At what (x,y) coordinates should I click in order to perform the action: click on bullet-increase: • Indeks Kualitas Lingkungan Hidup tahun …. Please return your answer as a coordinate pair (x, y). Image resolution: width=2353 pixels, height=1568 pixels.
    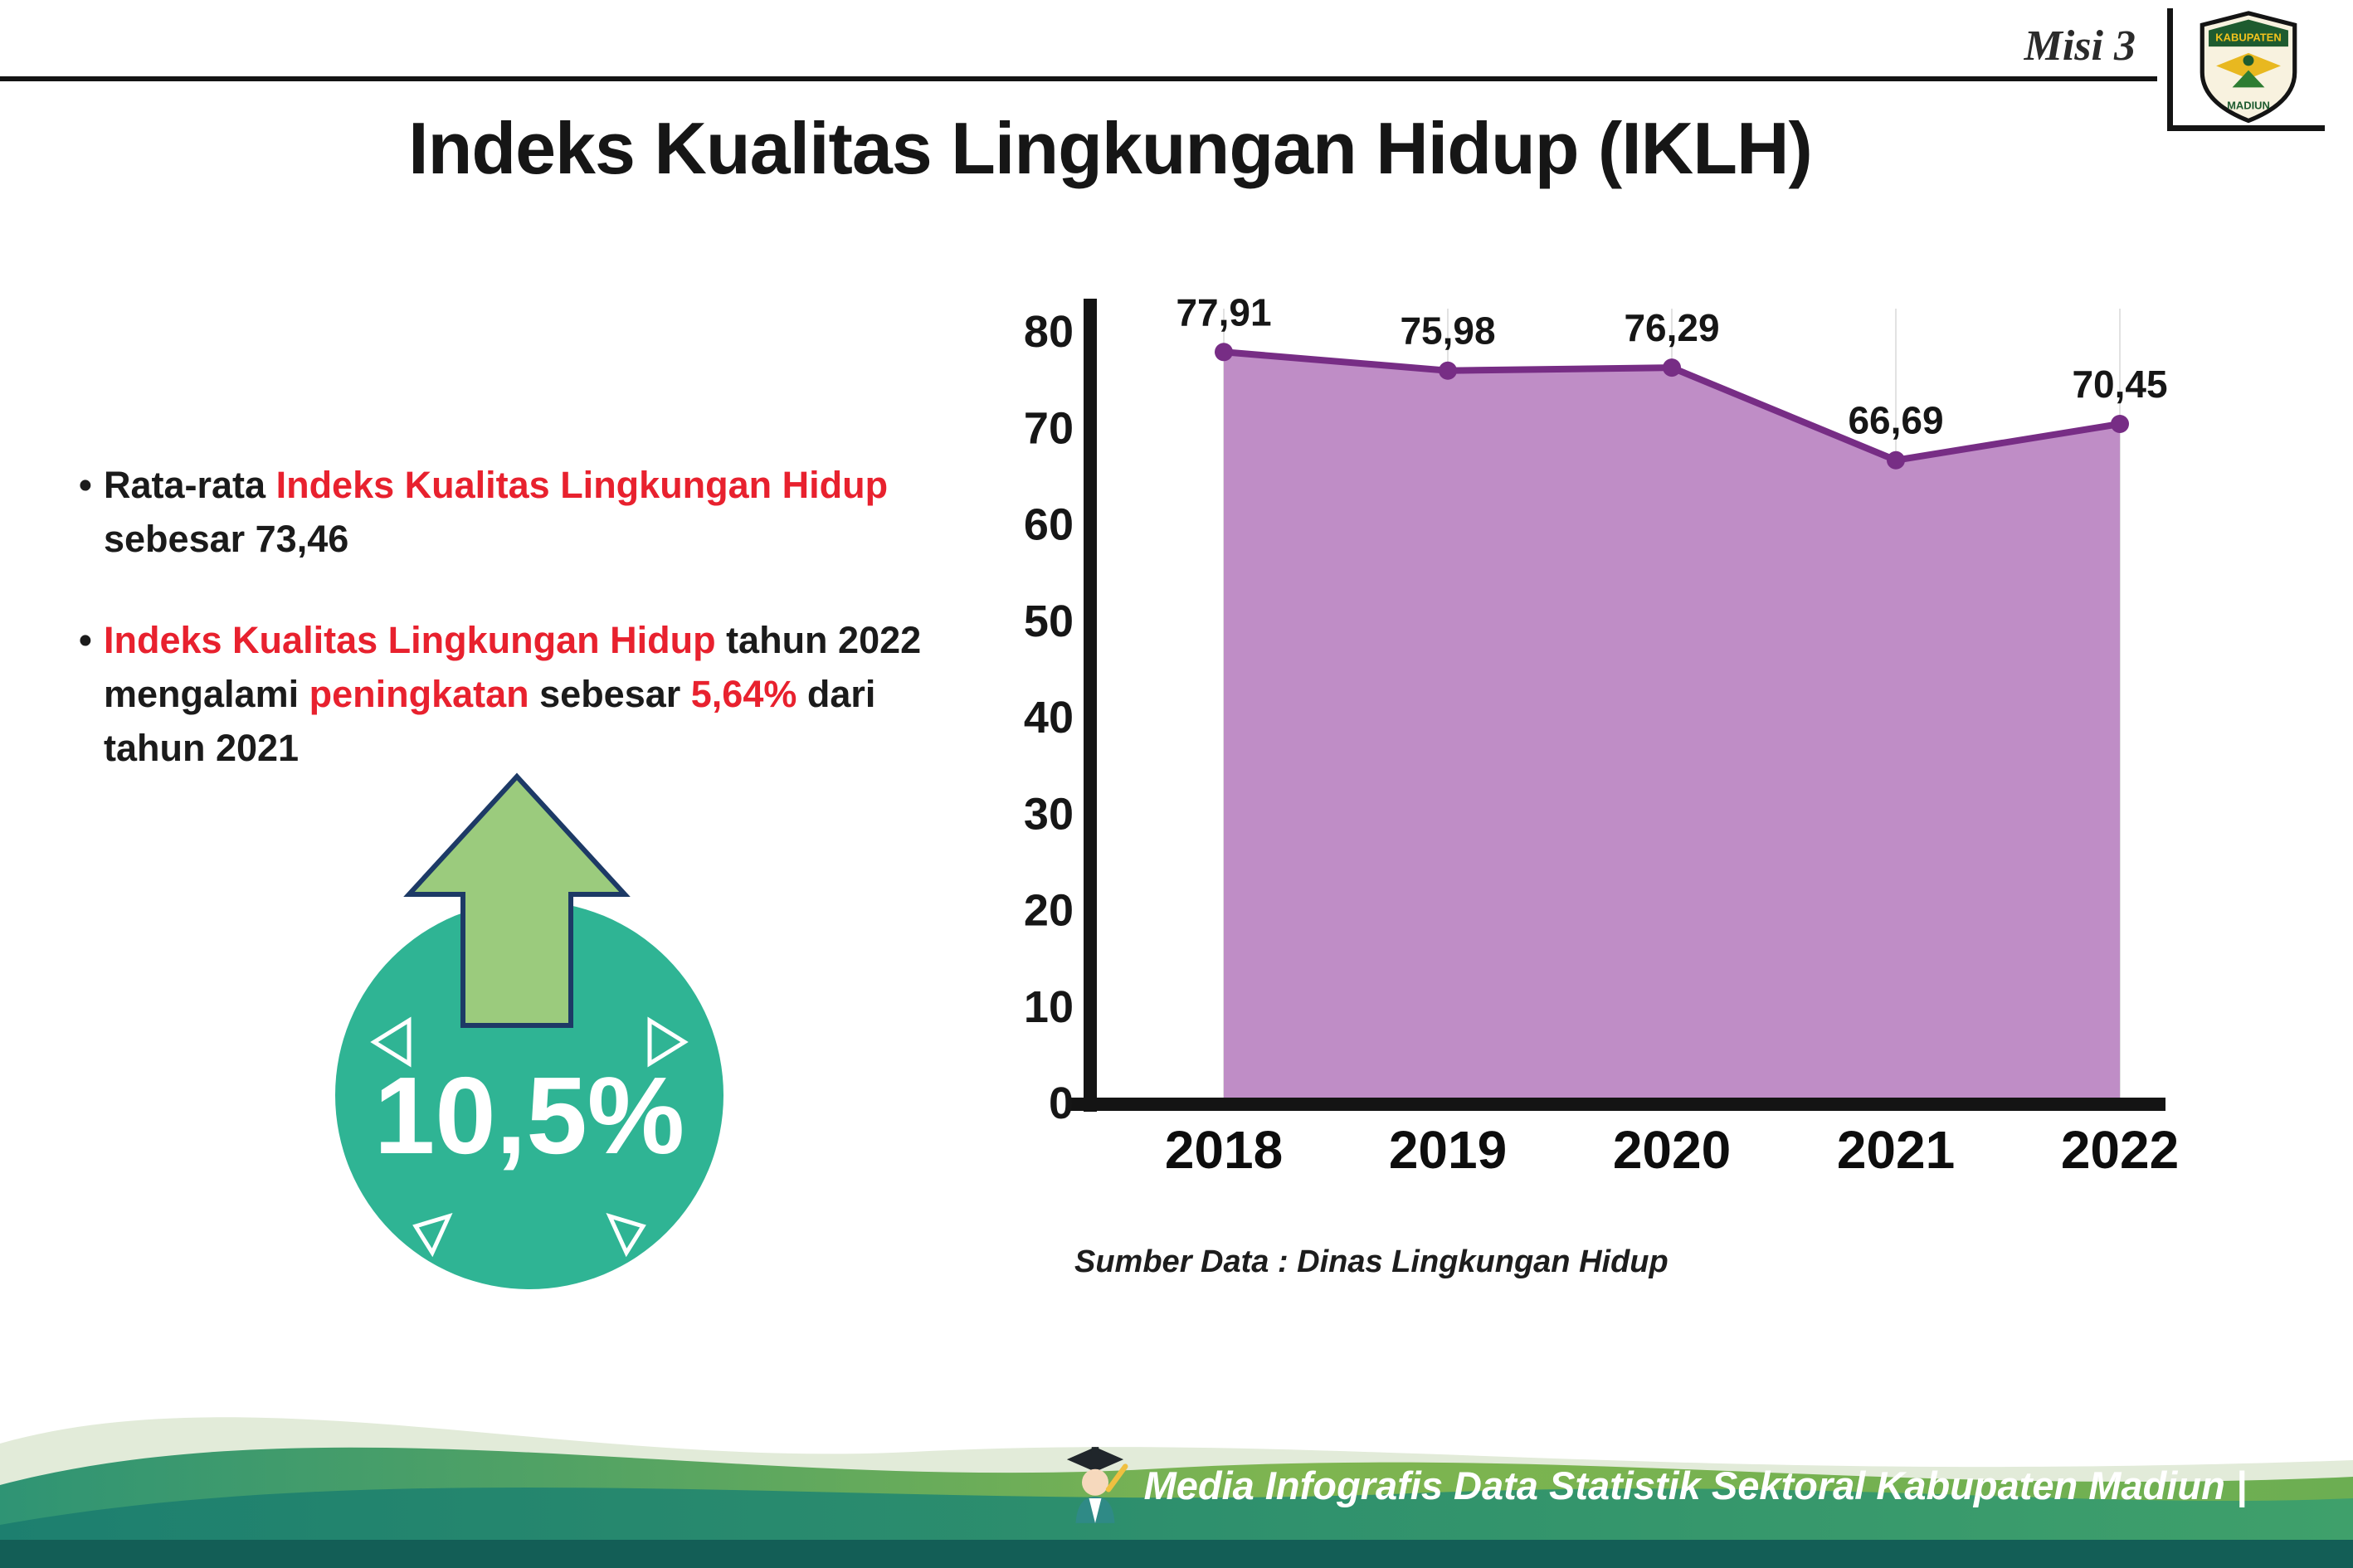
    Looking at the image, I should click on (518, 694).